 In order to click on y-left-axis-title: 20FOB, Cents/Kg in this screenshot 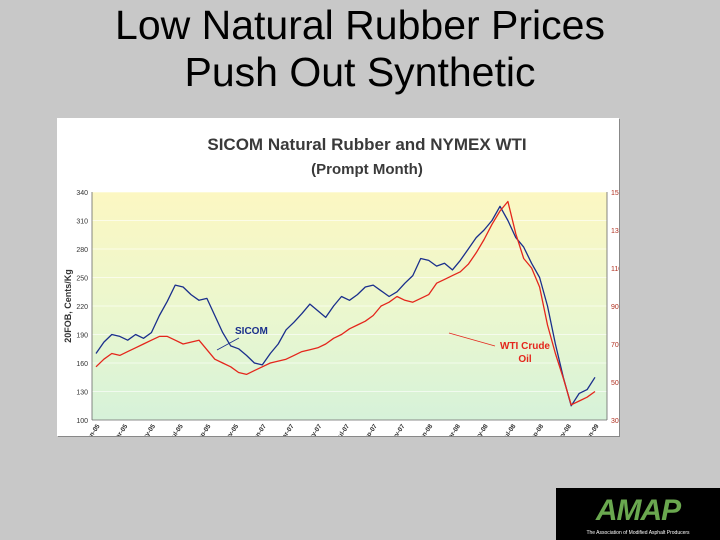, I will do `click(68, 306)`.